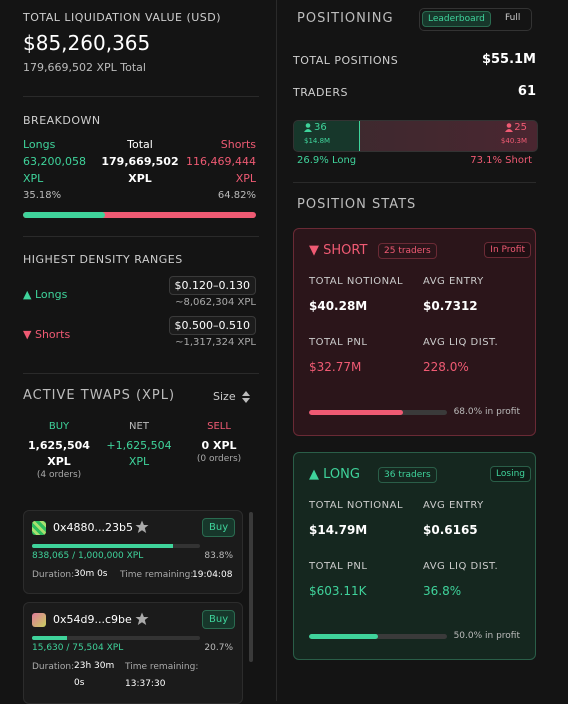 The height and width of the screenshot is (704, 568). Describe the element at coordinates (39, 144) in the screenshot. I see `longs-label: Longs` at that location.